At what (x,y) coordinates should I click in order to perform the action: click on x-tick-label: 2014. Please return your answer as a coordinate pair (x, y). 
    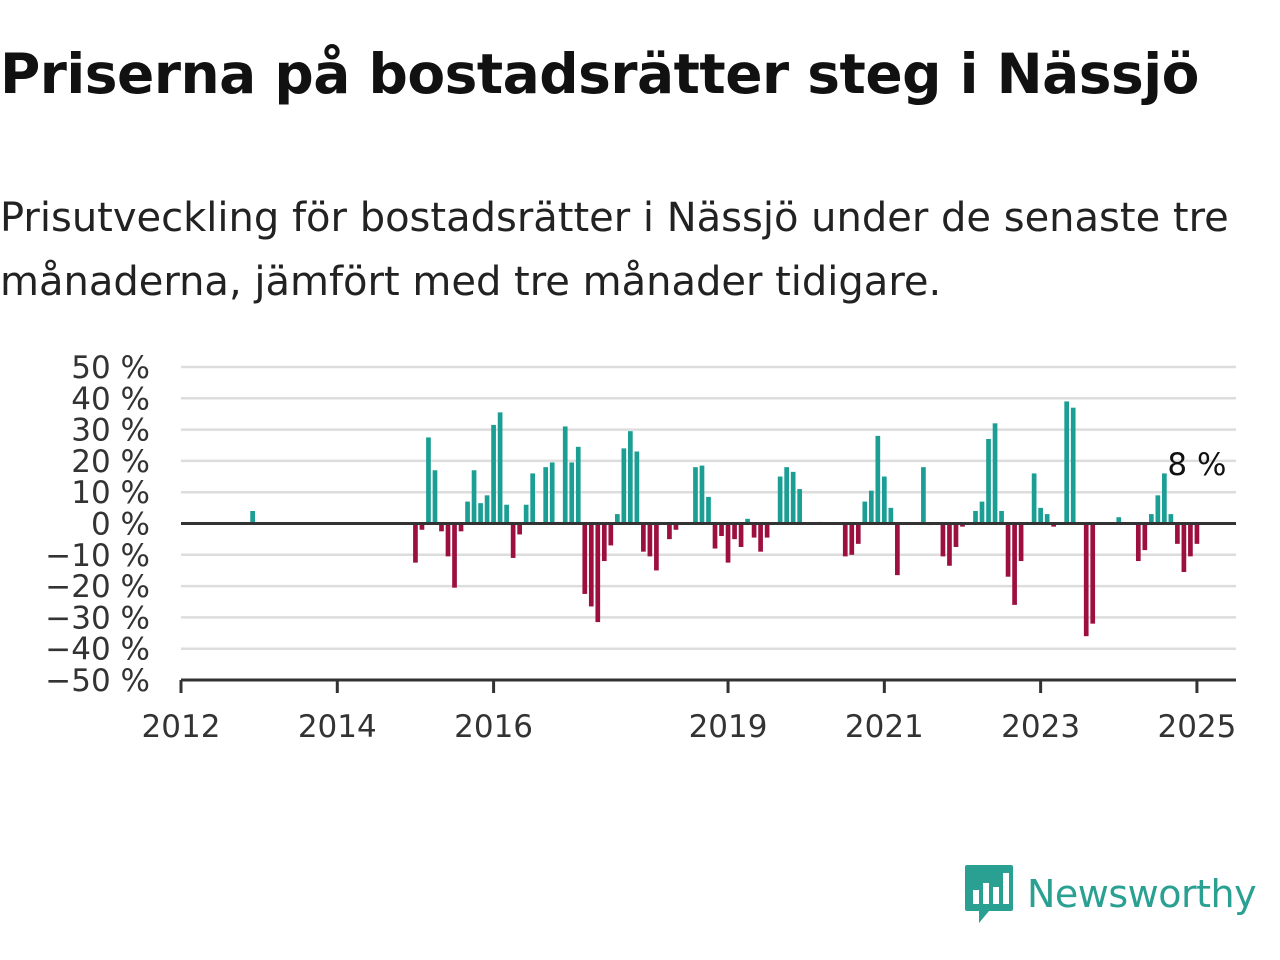
    Looking at the image, I should click on (337, 724).